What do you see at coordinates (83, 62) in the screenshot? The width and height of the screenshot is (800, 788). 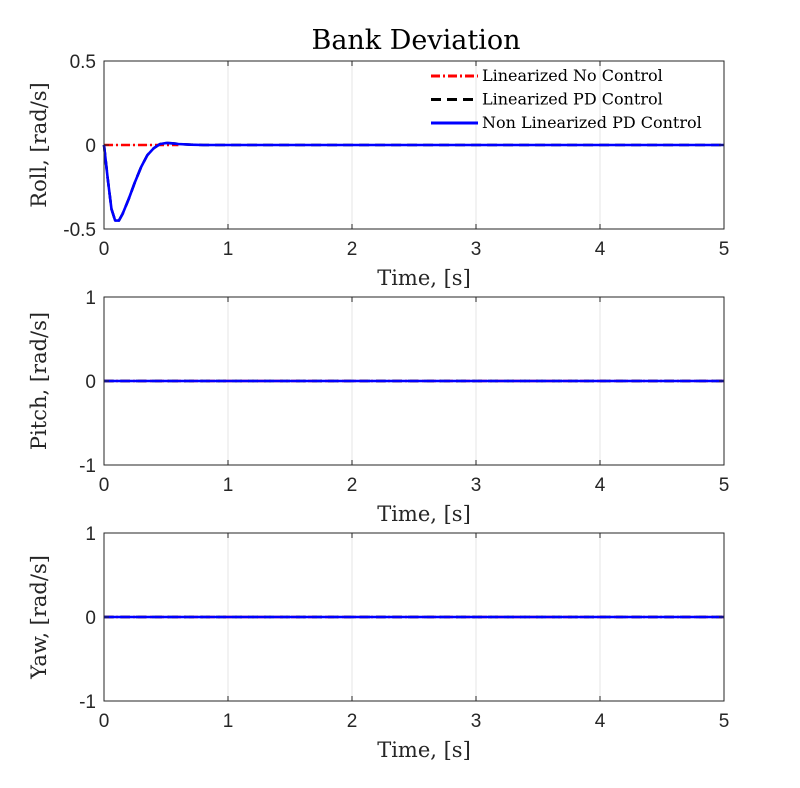 I see `y-tick-label: 0.5` at bounding box center [83, 62].